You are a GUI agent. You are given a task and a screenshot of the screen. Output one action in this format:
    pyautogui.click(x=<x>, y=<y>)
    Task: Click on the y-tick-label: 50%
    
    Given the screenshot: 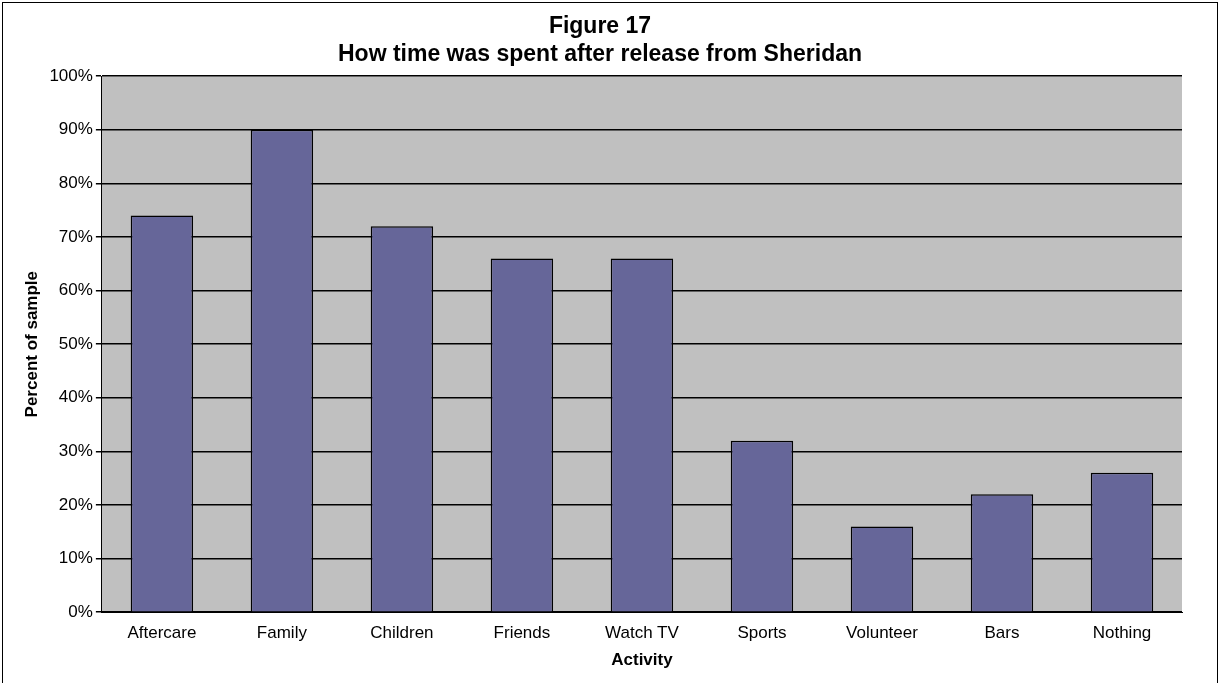 What is the action you would take?
    pyautogui.click(x=75, y=343)
    